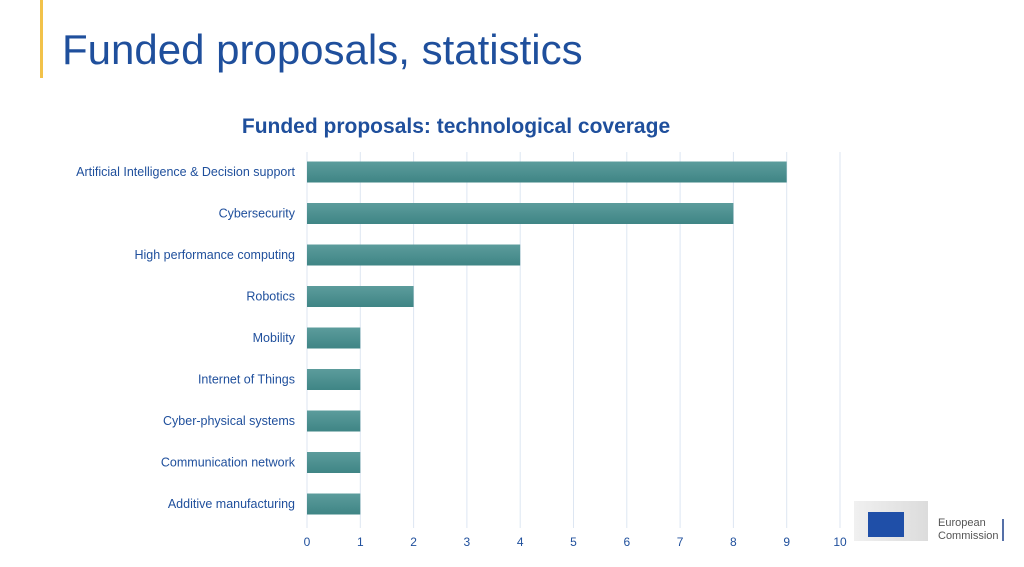 This screenshot has height=567, width=1024. What do you see at coordinates (962, 523) in the screenshot?
I see `logo-text-1: European` at bounding box center [962, 523].